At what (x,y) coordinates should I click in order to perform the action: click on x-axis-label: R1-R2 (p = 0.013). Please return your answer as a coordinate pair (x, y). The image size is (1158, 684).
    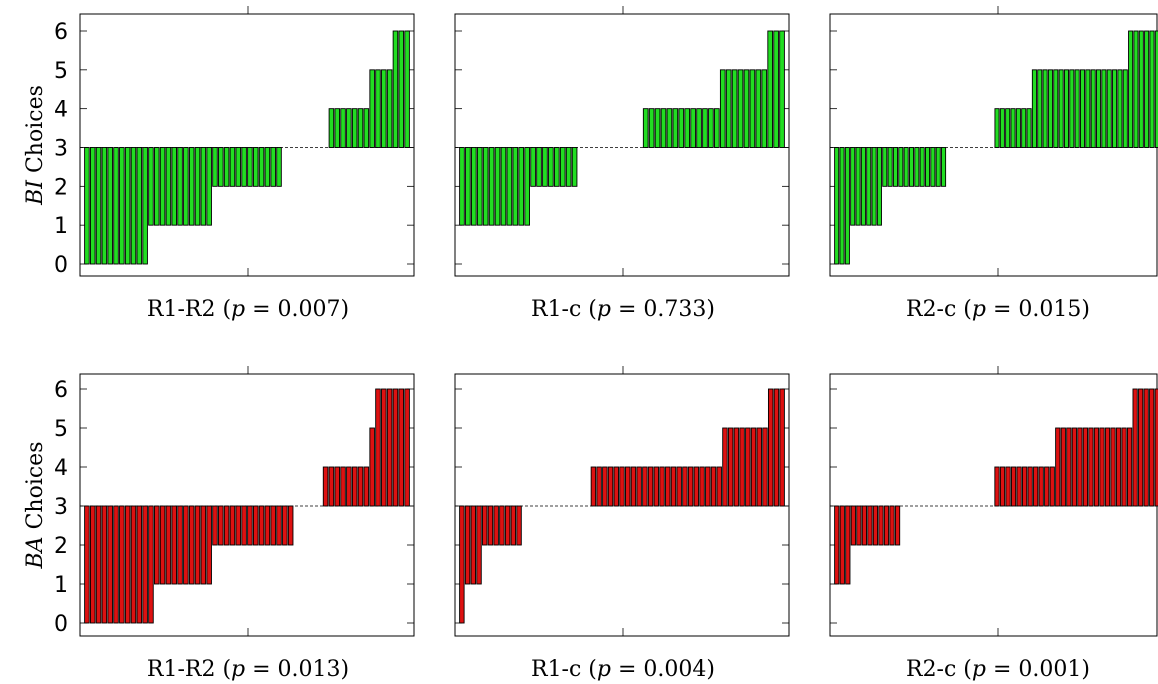
    Looking at the image, I should click on (248, 669).